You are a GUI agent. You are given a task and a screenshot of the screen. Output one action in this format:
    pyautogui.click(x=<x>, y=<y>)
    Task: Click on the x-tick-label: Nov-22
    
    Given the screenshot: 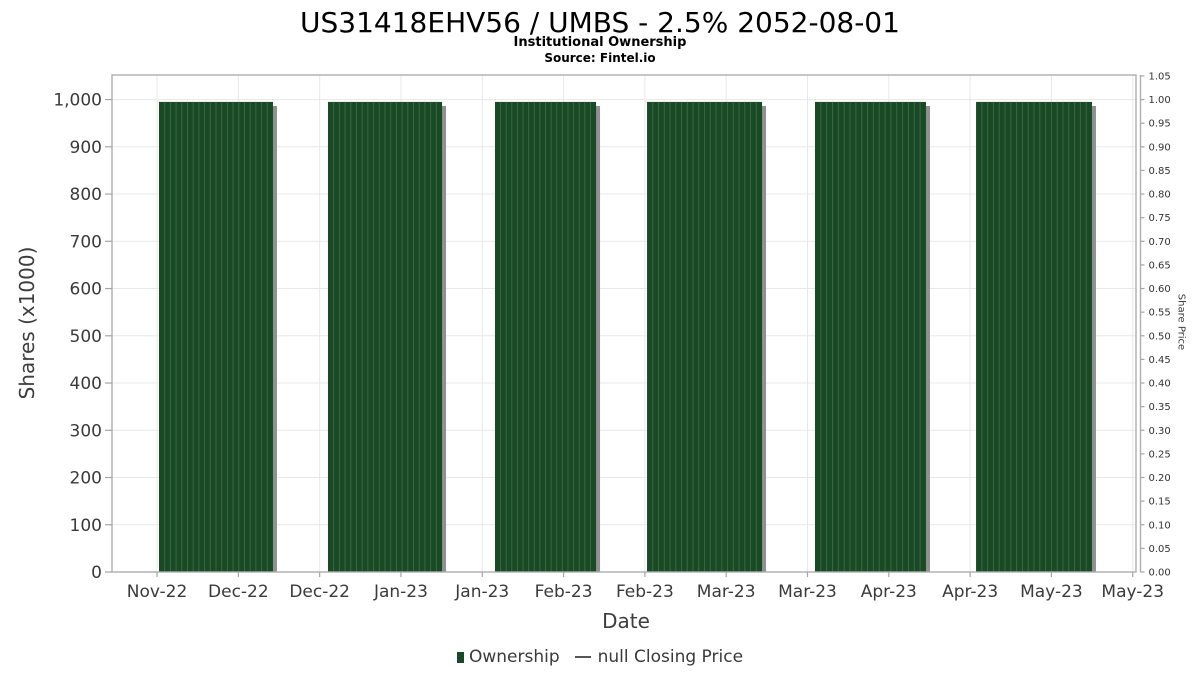 What is the action you would take?
    pyautogui.click(x=157, y=592)
    